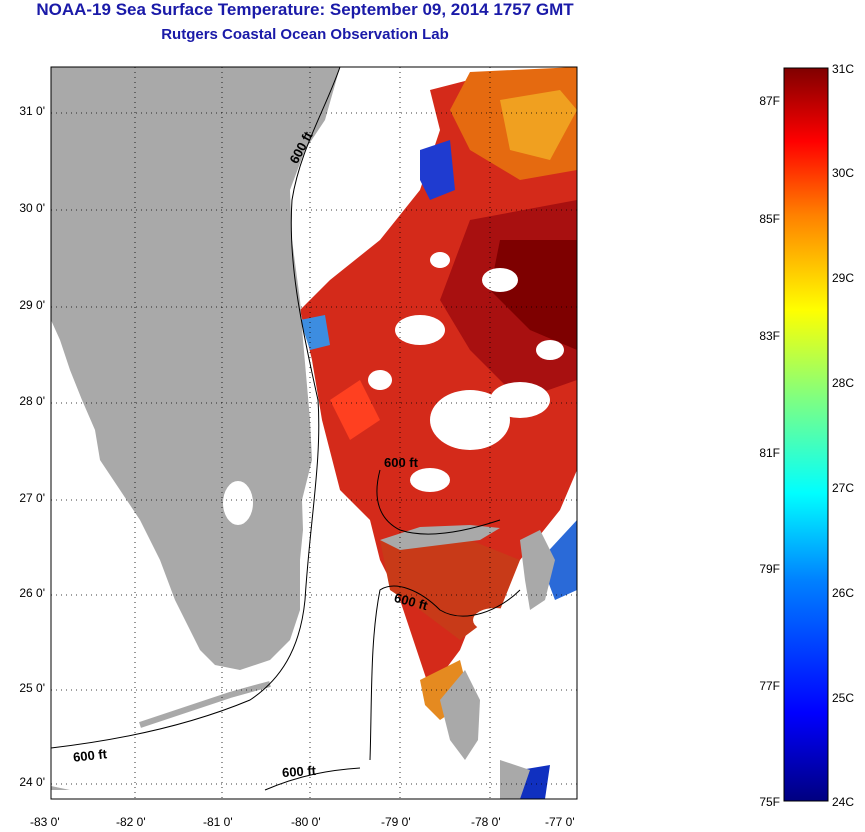 Image resolution: width=865 pixels, height=832 pixels. What do you see at coordinates (515, 779) in the screenshot?
I see `bahama-south` at bounding box center [515, 779].